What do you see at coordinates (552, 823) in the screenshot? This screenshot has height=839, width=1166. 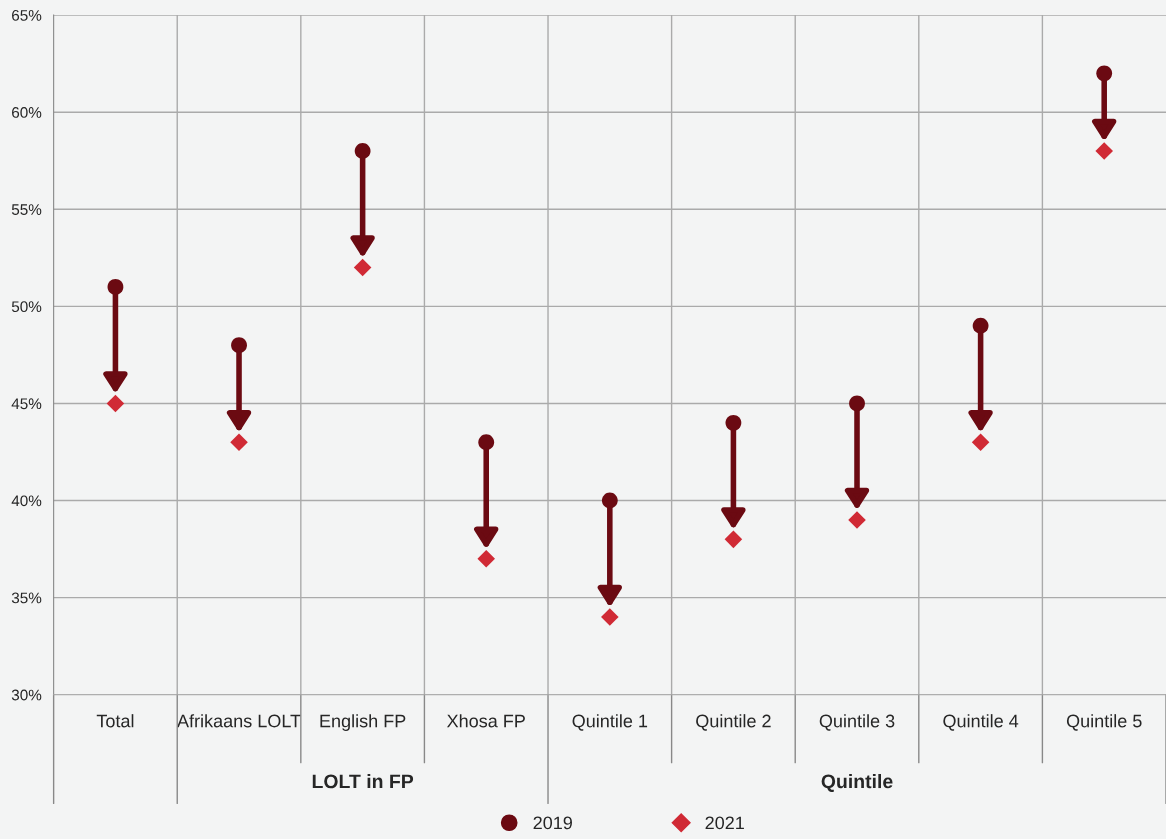 I see `legend-label: 2019` at bounding box center [552, 823].